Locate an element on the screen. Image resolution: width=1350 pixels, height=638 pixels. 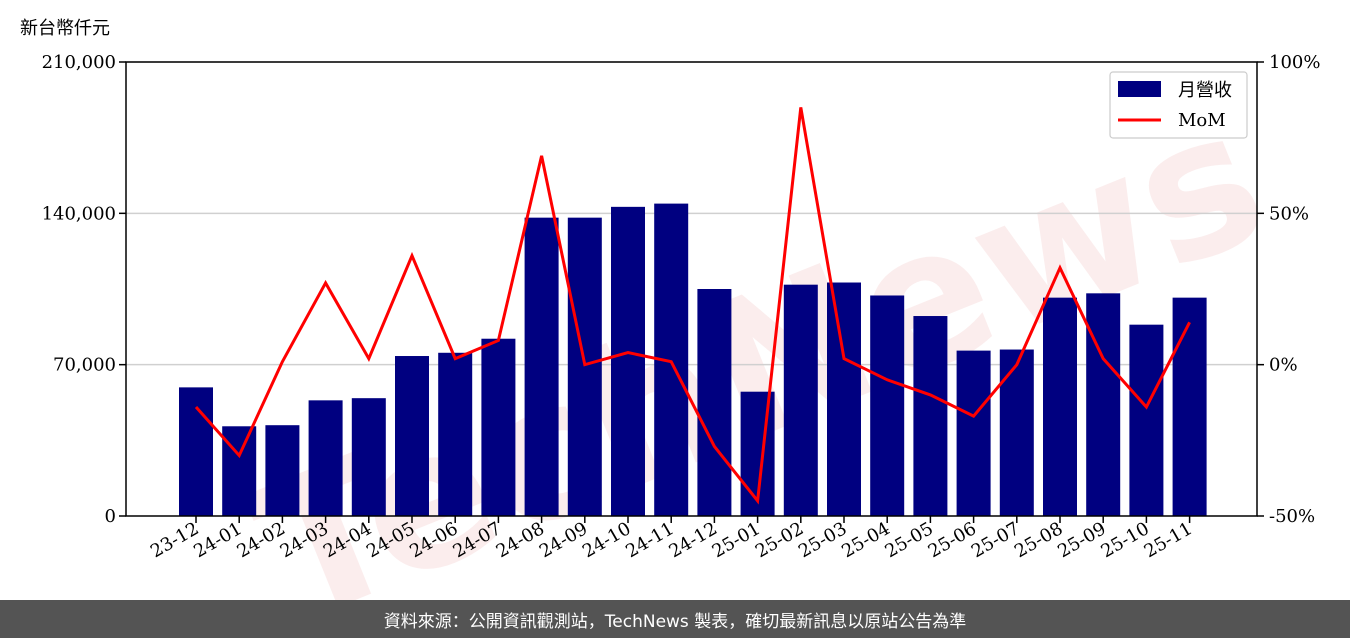
left-tick-label: 70,000 is located at coordinates (84, 365).